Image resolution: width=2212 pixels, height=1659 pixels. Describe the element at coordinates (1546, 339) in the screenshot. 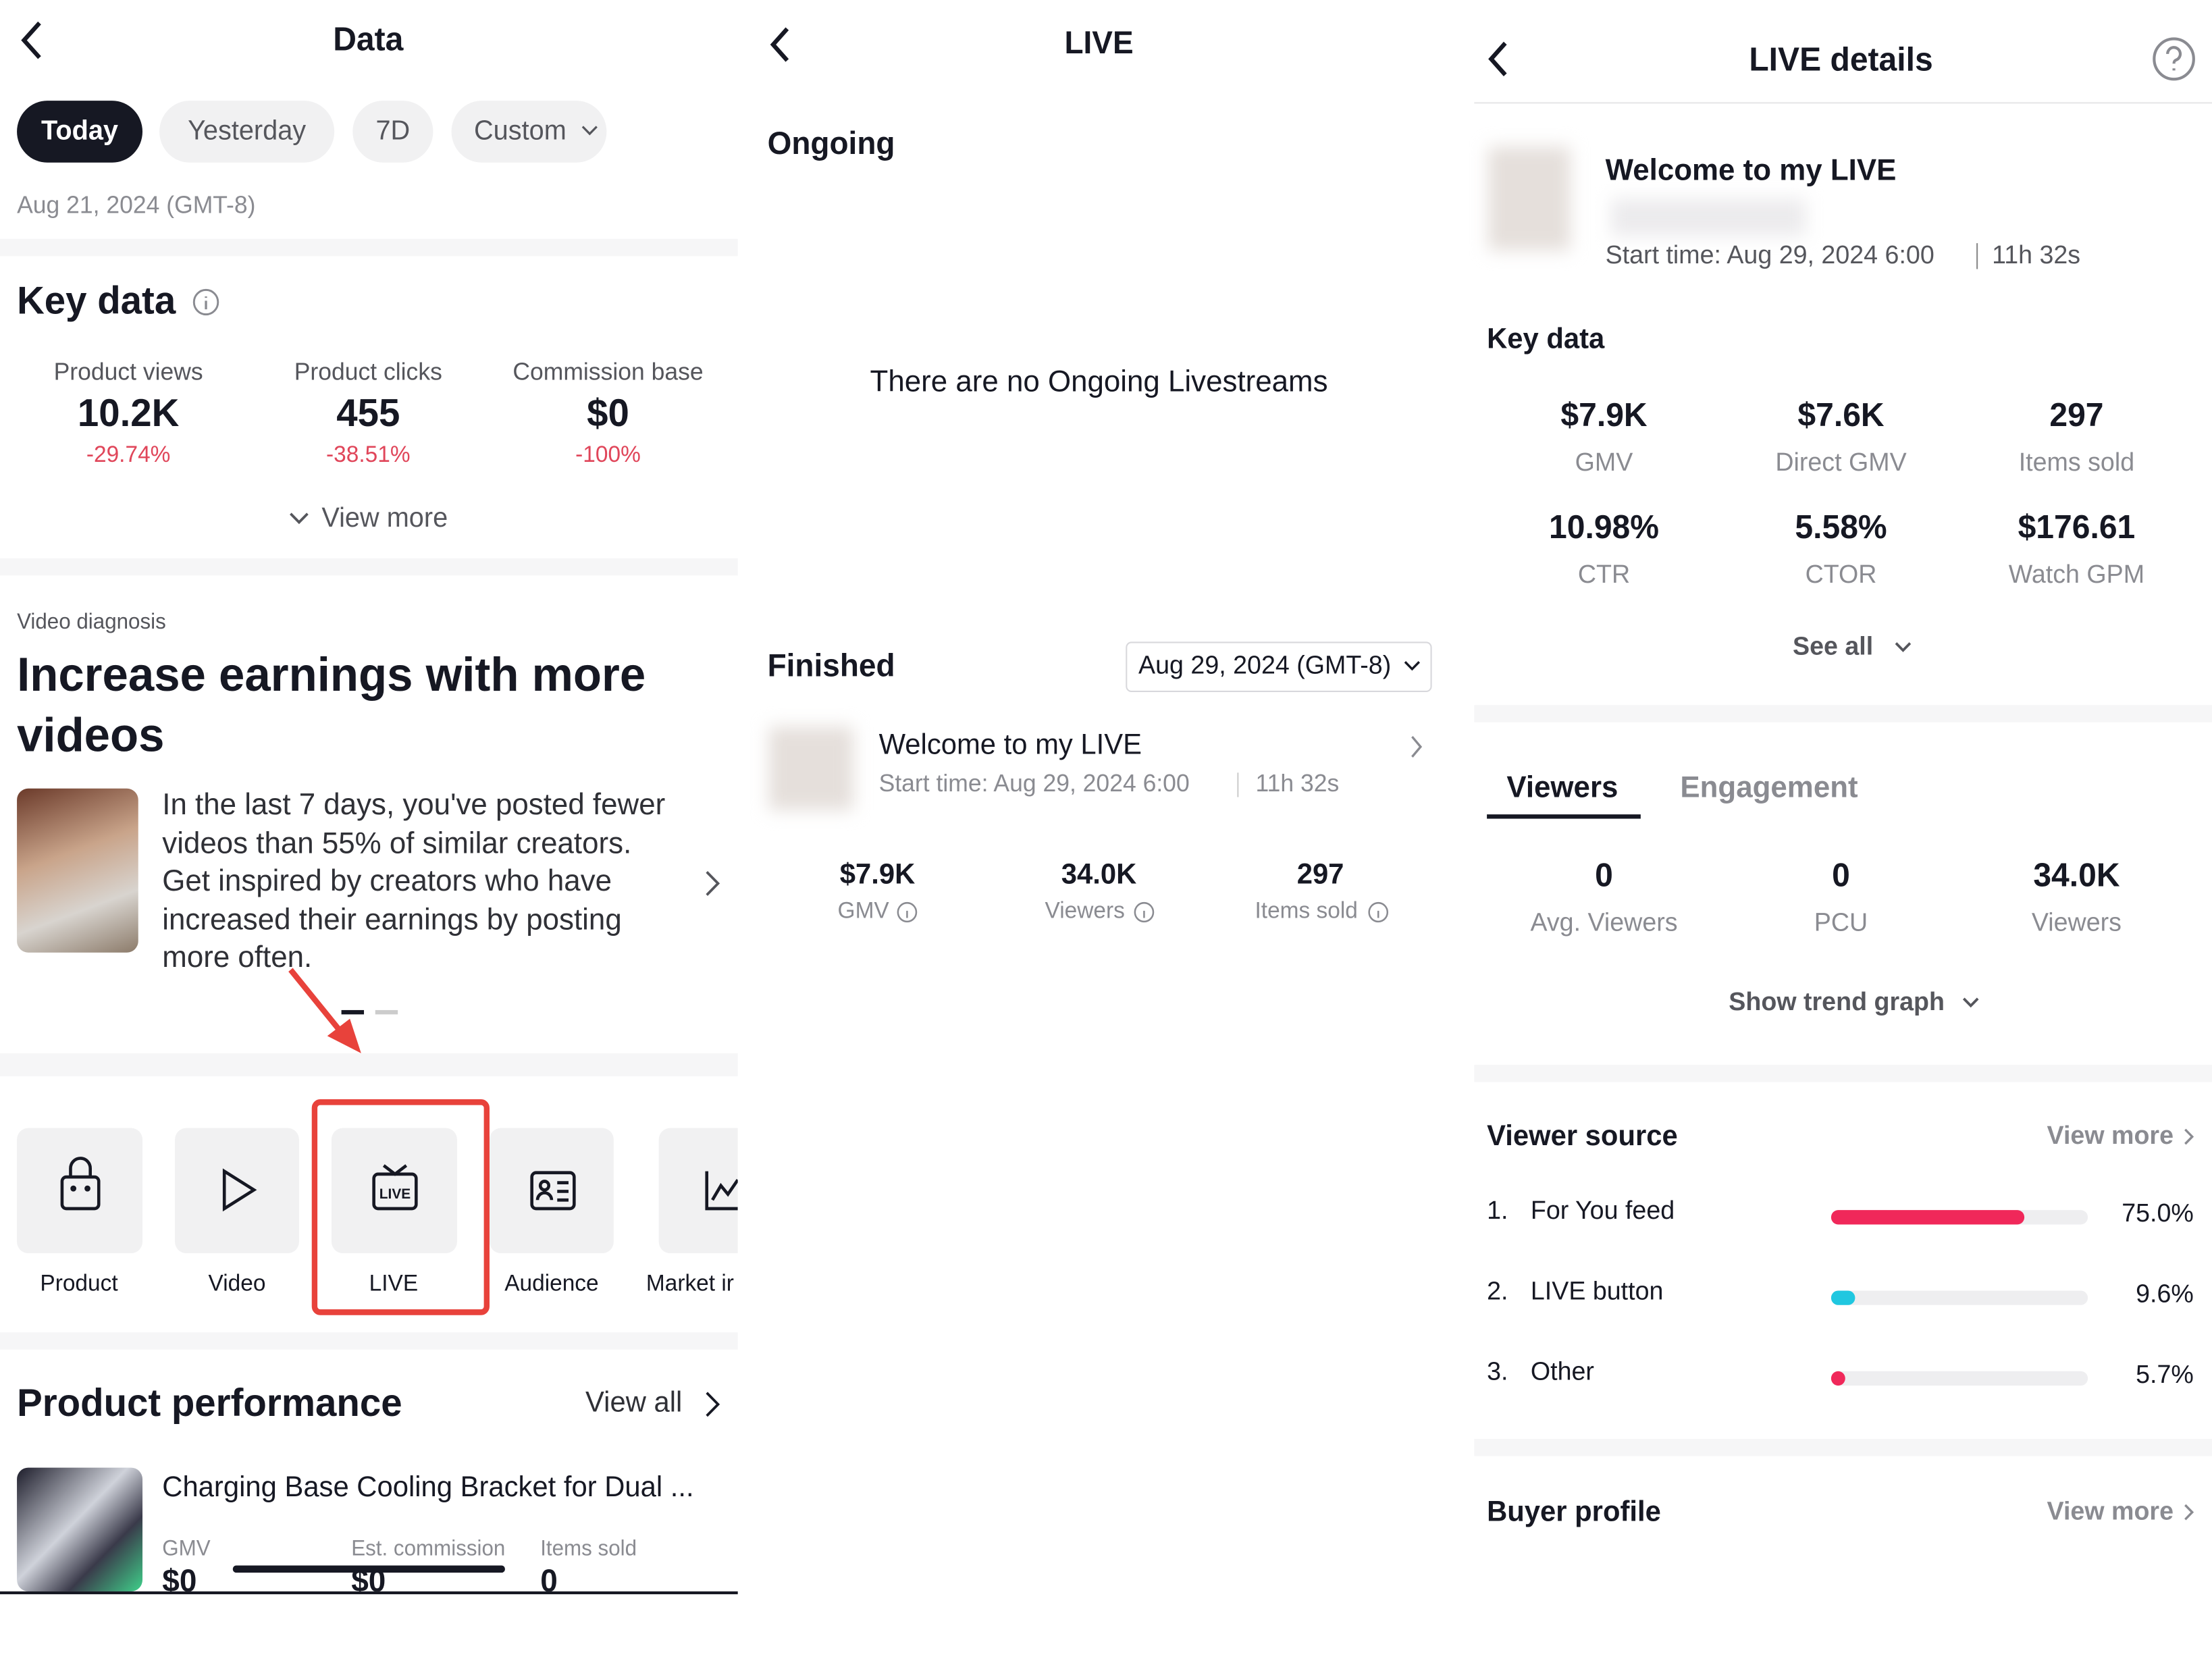

I see `section-title: Key data` at that location.